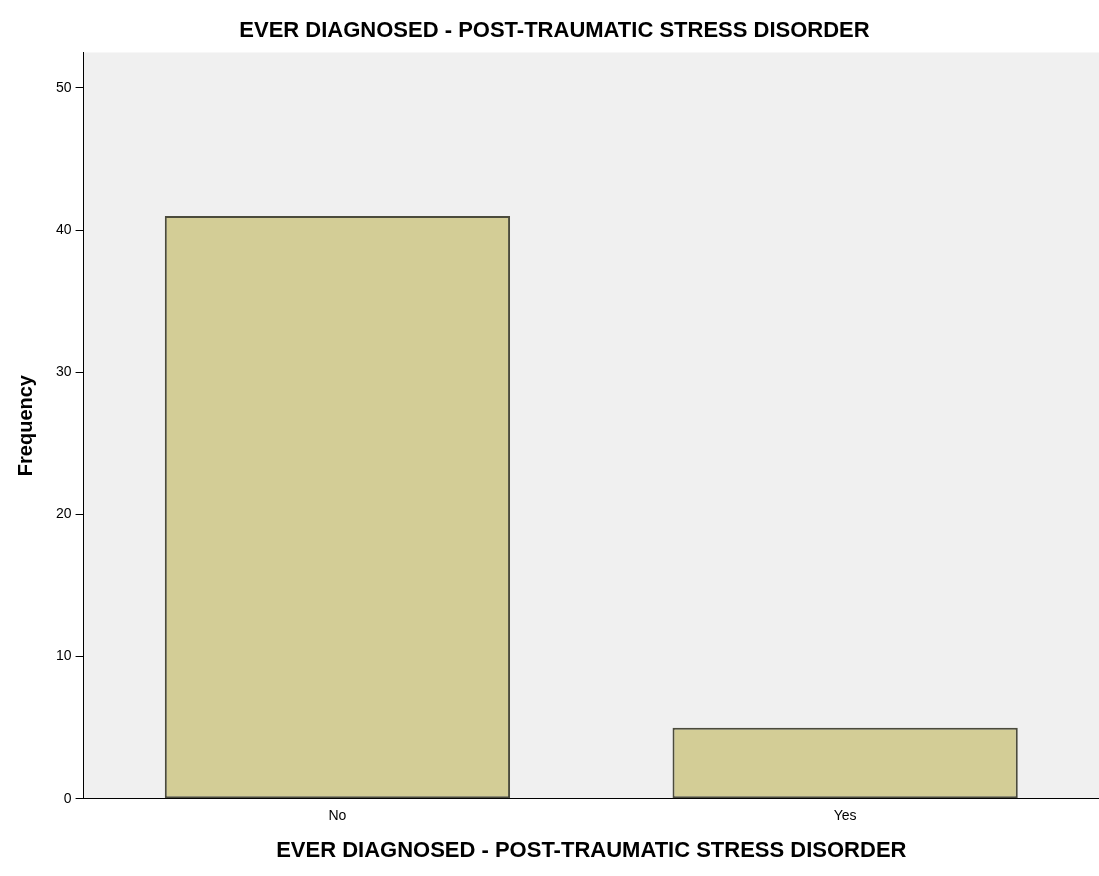 The width and height of the screenshot is (1099, 876). Describe the element at coordinates (67, 797) in the screenshot. I see `y-tick-label: 0` at that location.